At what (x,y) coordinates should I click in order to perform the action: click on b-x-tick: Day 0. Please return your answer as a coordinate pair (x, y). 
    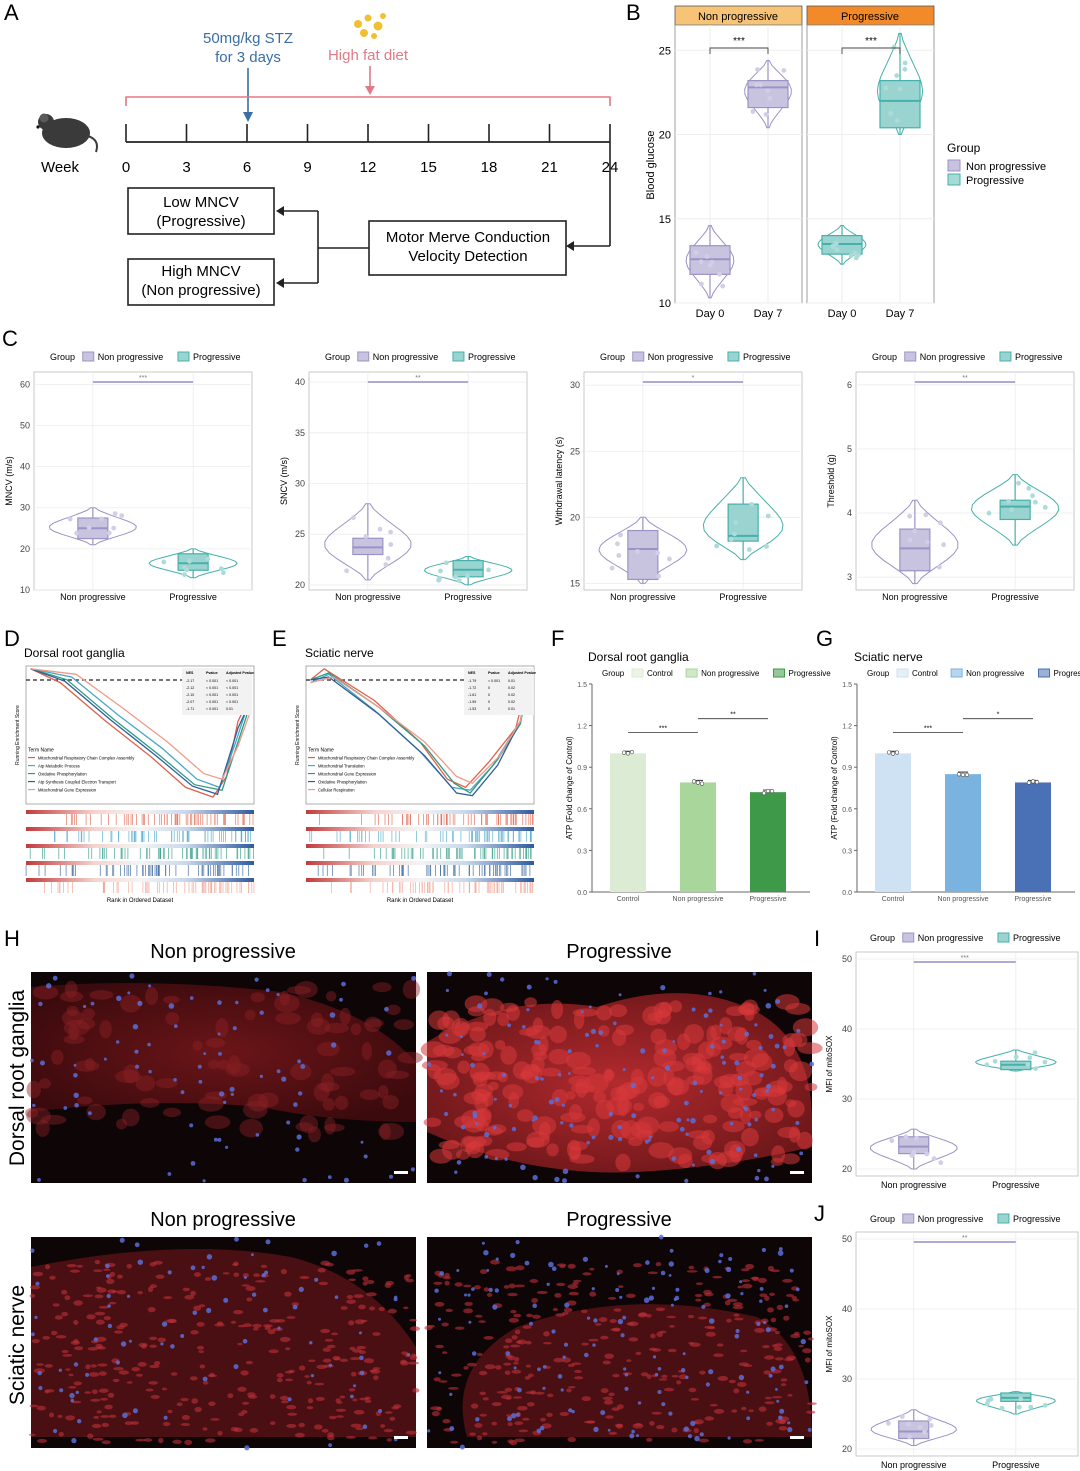
    Looking at the image, I should click on (842, 314).